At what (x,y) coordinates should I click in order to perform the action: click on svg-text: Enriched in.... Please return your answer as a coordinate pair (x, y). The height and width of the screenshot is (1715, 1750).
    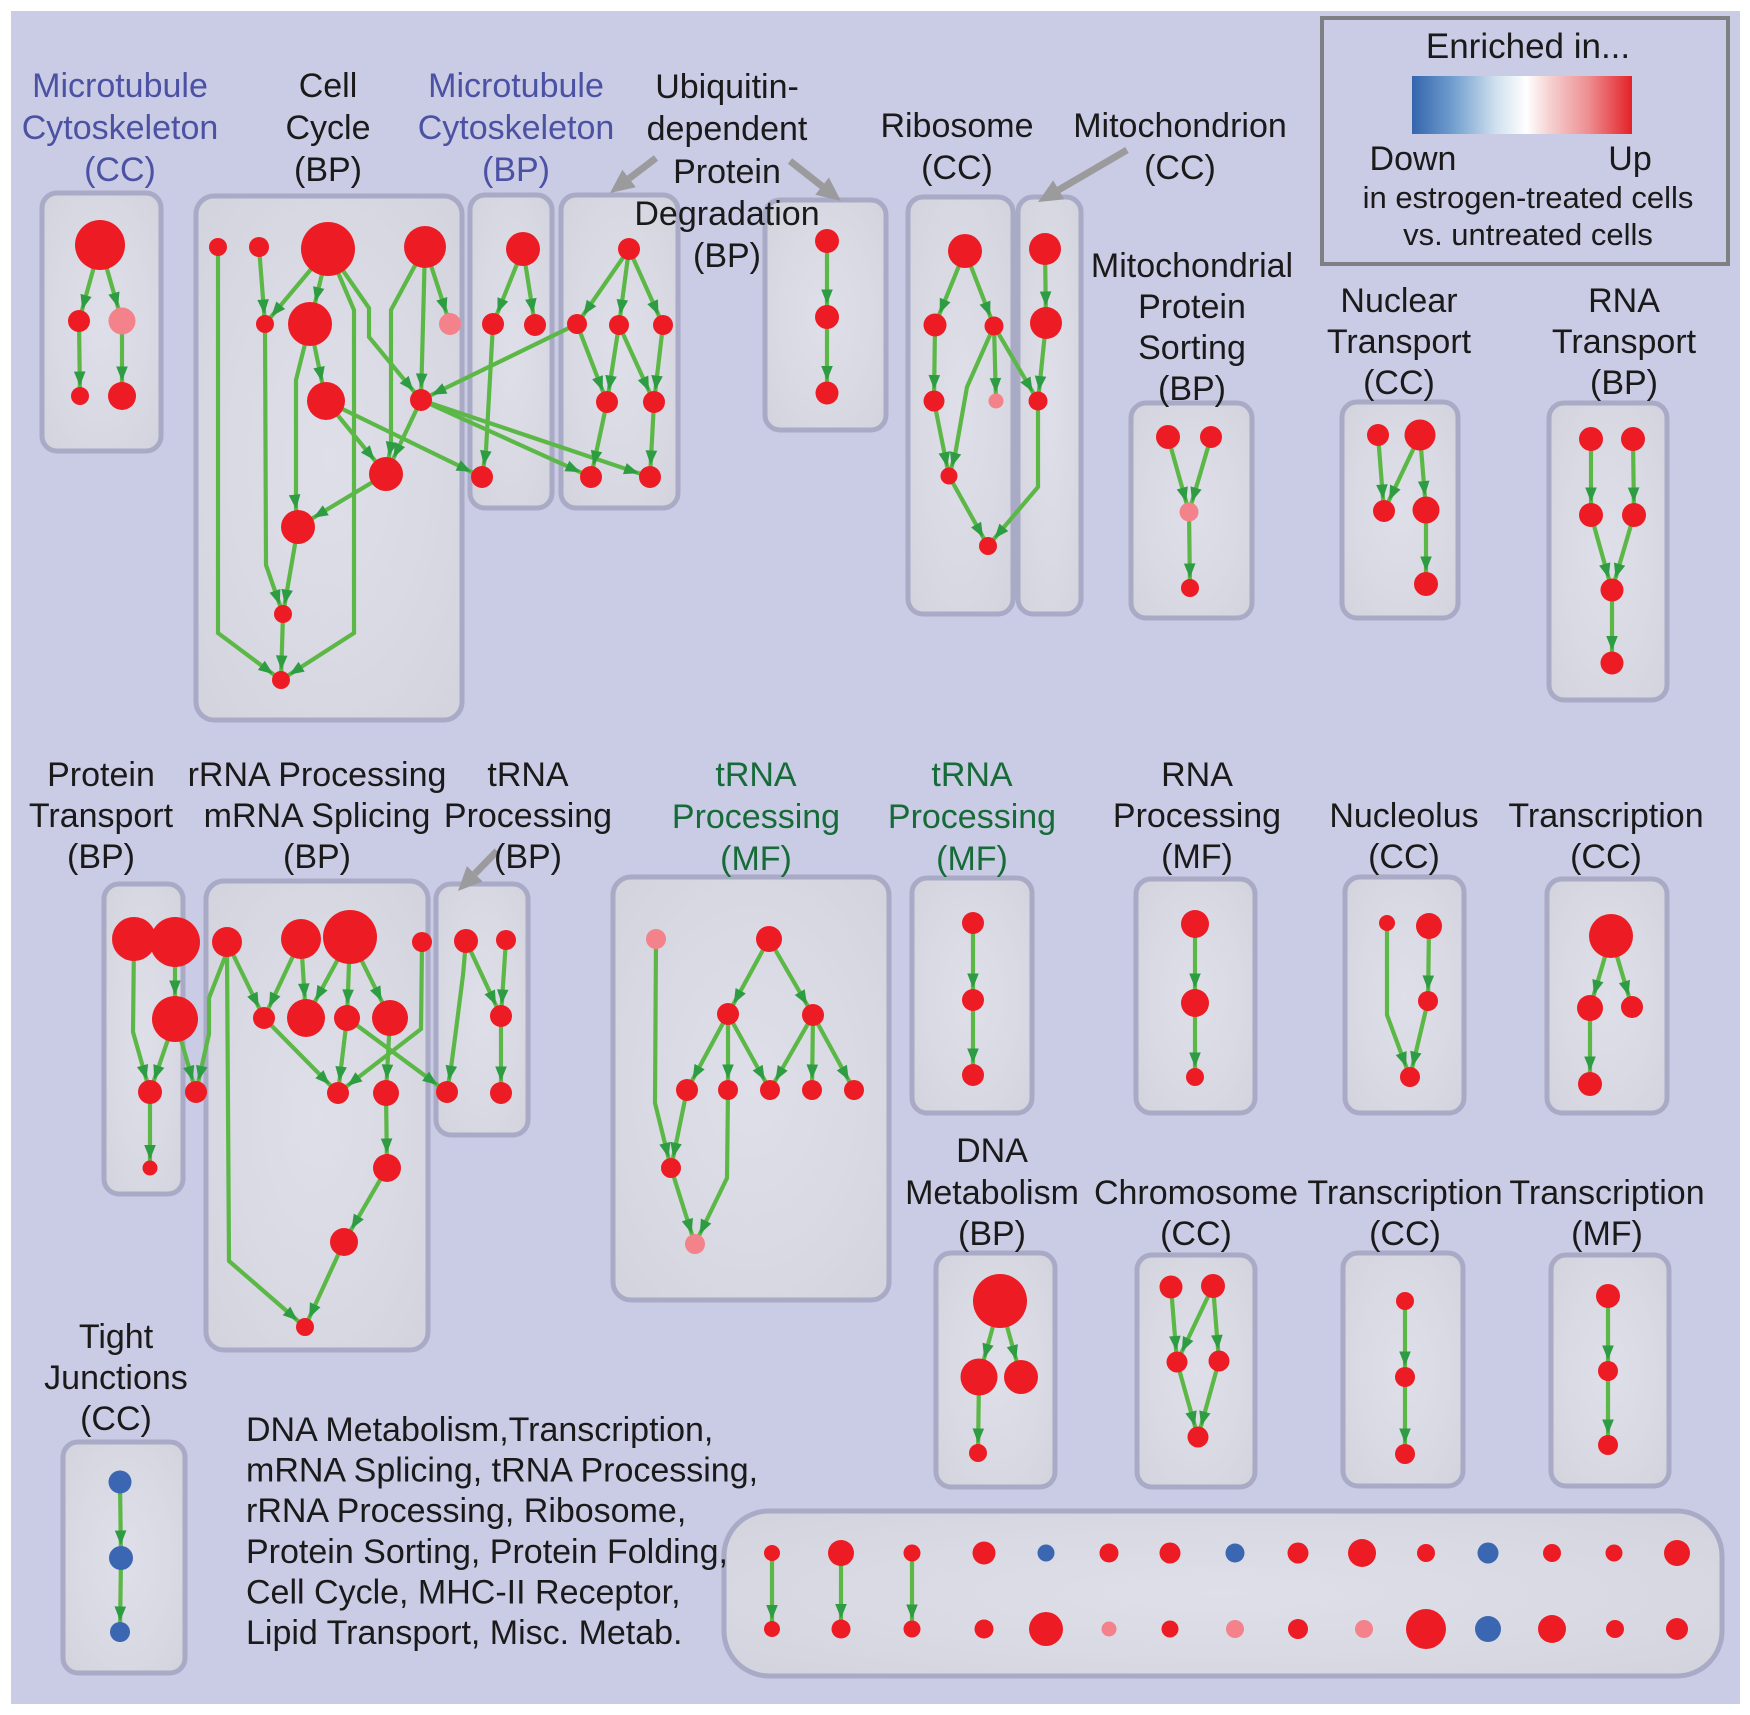
    Looking at the image, I should click on (1528, 46).